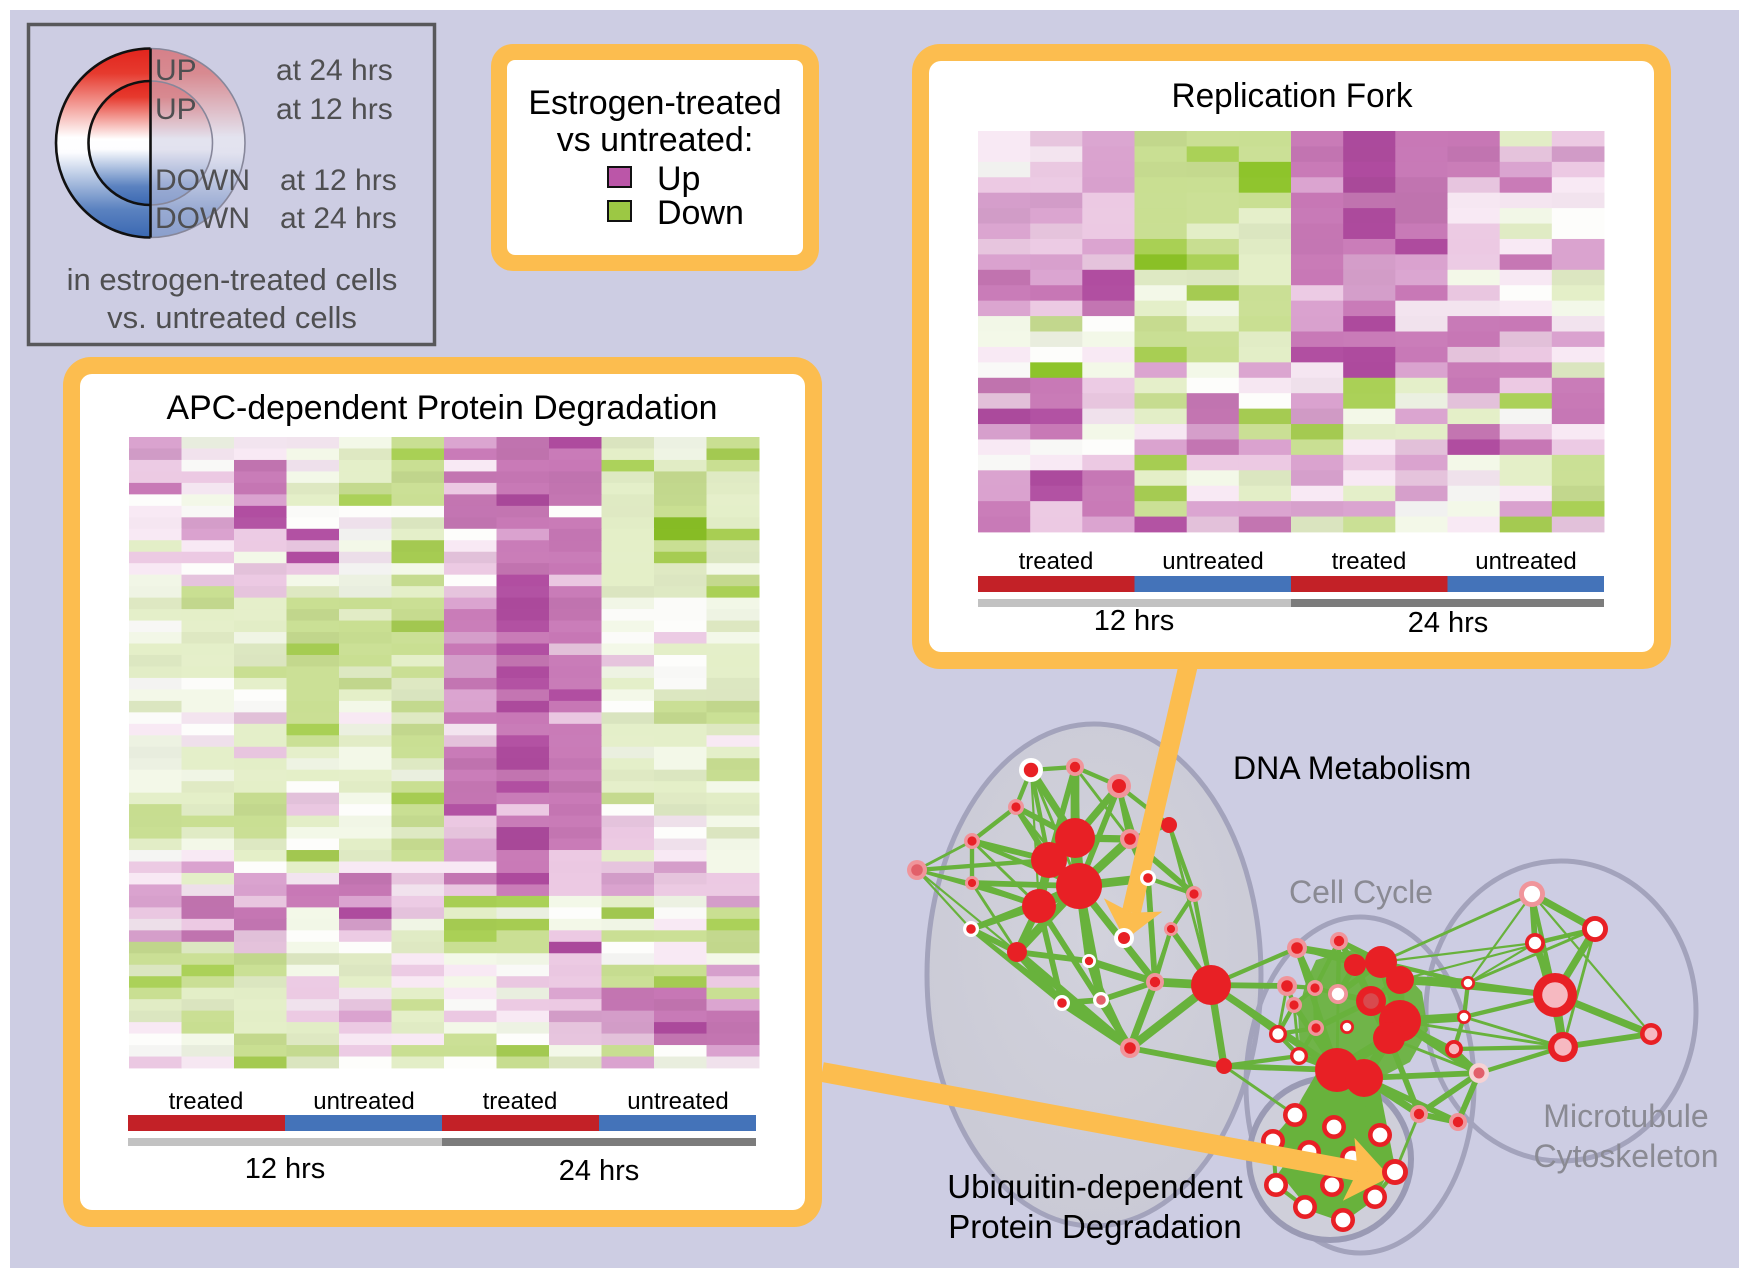  I want to click on svg-text: Protein Degradation, so click(1095, 1226).